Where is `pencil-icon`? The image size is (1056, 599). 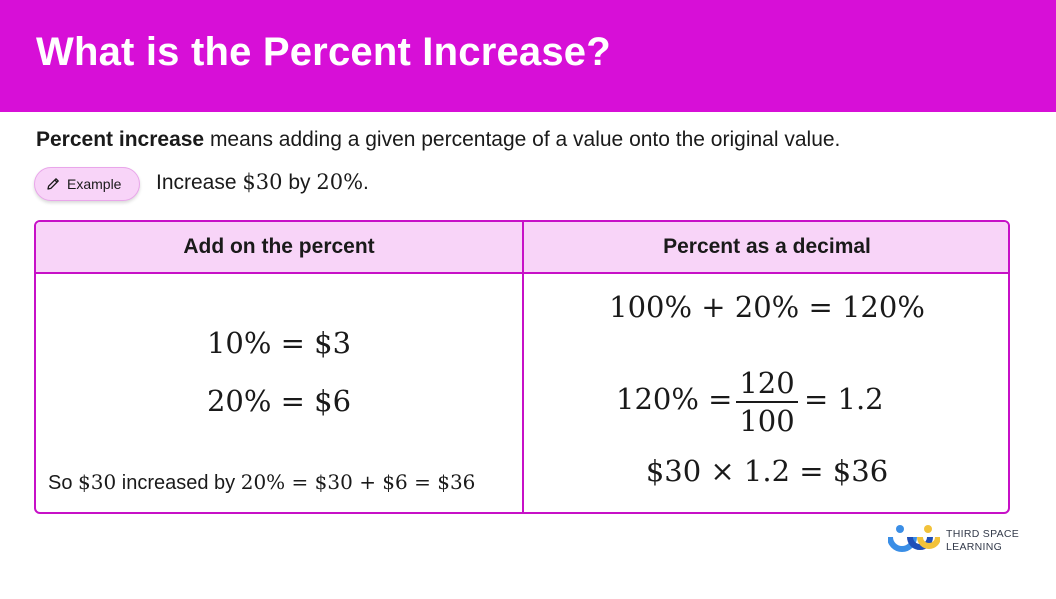
pencil-icon is located at coordinates (53, 184).